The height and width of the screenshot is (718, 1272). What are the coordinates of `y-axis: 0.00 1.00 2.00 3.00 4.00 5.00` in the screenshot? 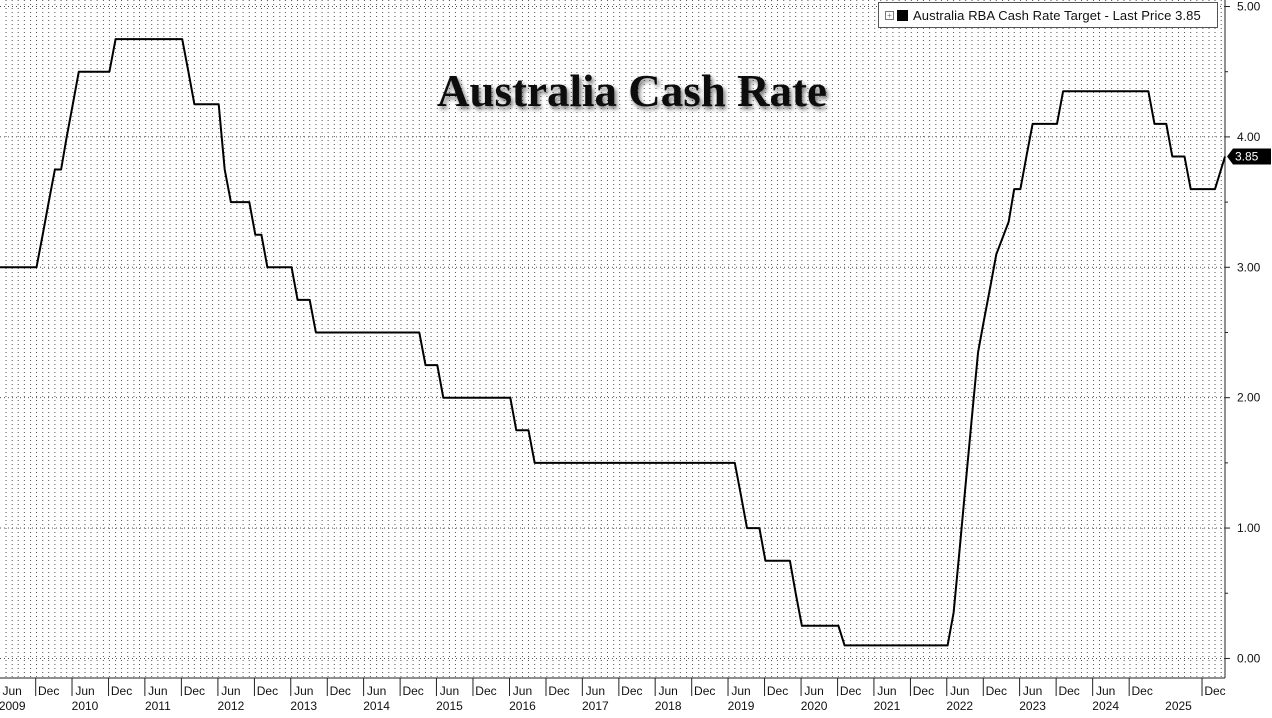 It's located at (1243, 332).